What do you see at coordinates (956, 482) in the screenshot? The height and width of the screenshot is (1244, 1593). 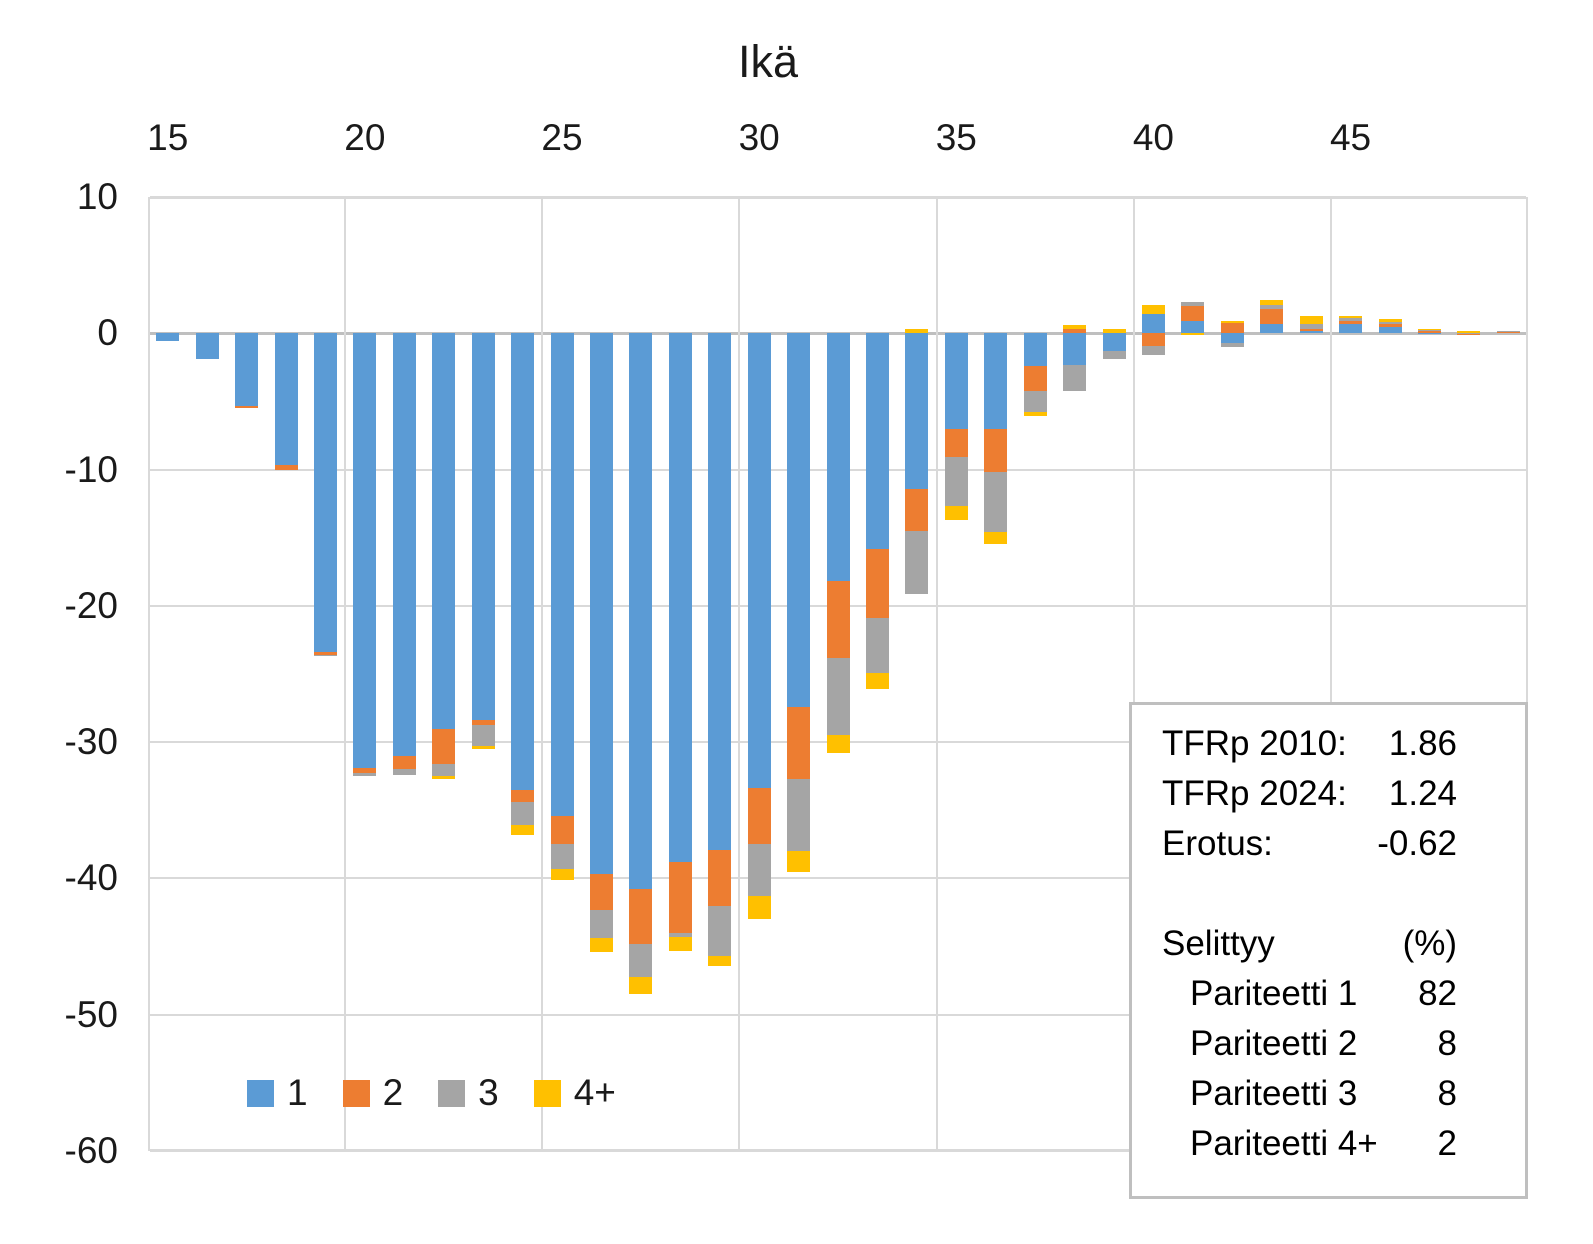 I see `bar-age35-parity3` at bounding box center [956, 482].